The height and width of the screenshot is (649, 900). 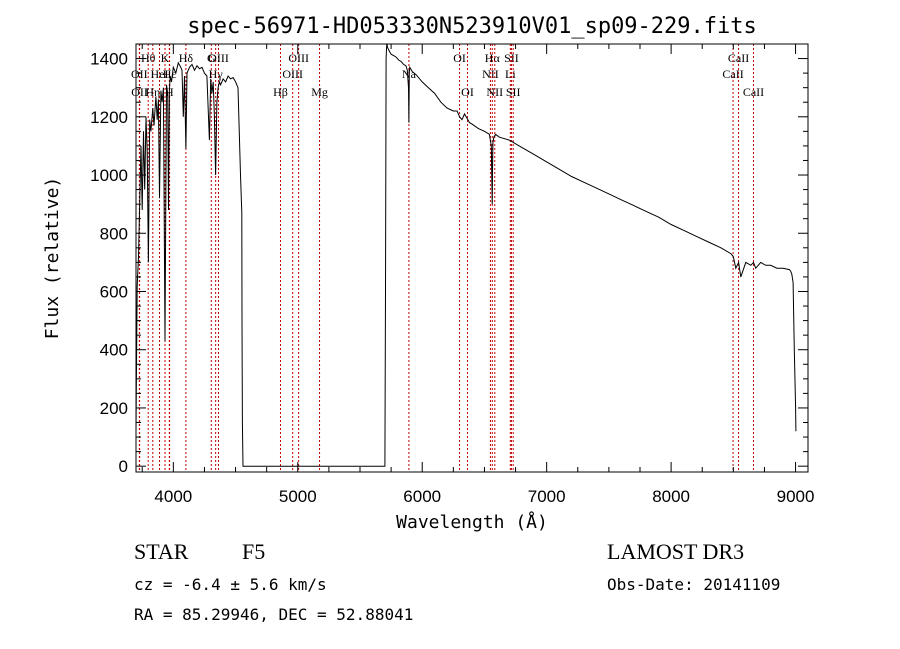 What do you see at coordinates (230, 584) in the screenshot?
I see `redshift-value: cz = -6.4 ± 5.6 km/s` at bounding box center [230, 584].